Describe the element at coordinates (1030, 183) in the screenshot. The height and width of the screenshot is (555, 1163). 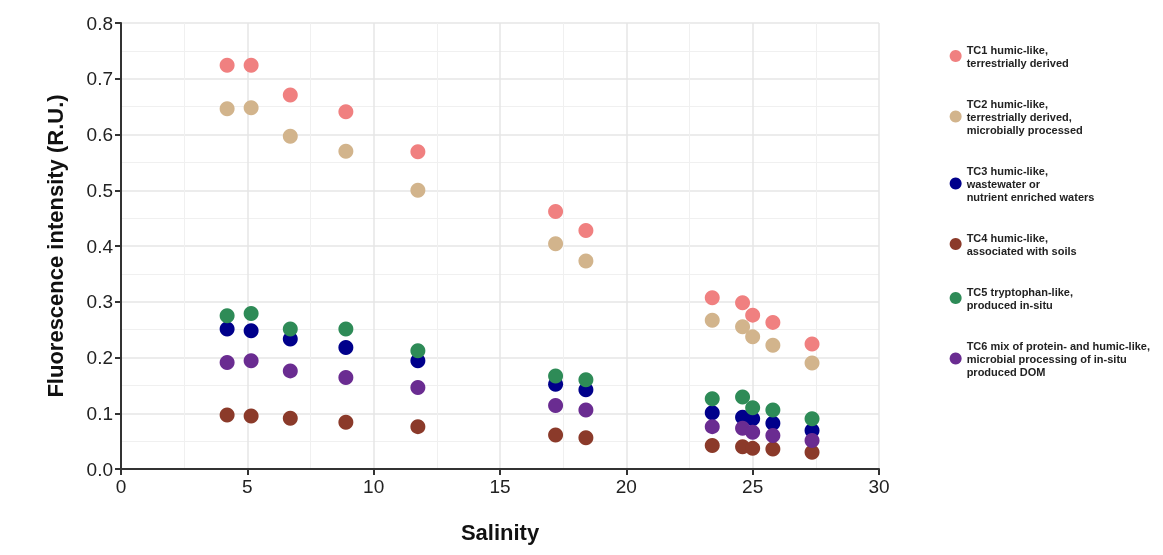
I see `legend-label: TC3 humic-like, wastewater or nutrient enriched waters` at that location.